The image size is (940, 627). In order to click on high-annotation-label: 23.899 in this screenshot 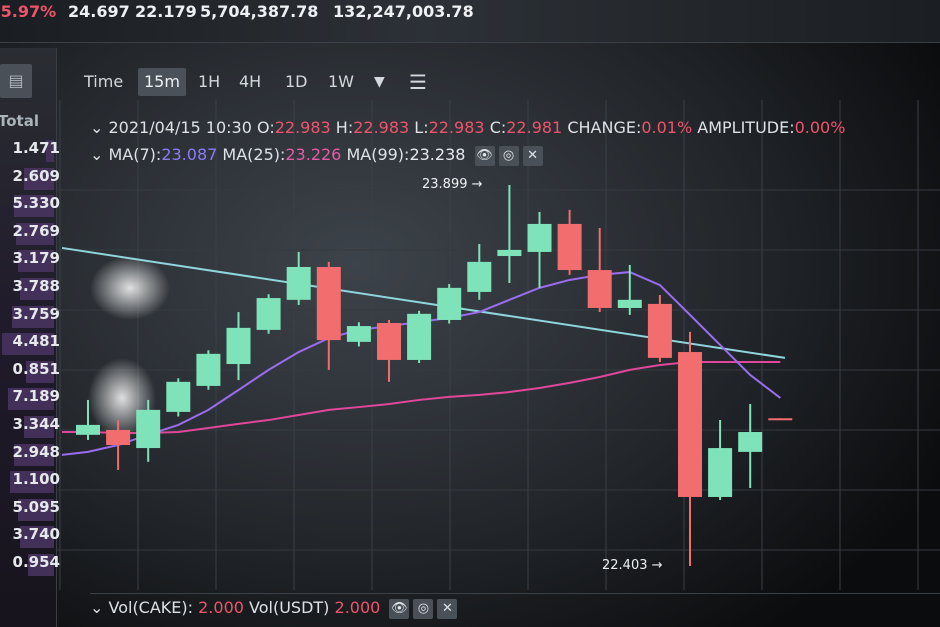, I will do `click(445, 184)`.